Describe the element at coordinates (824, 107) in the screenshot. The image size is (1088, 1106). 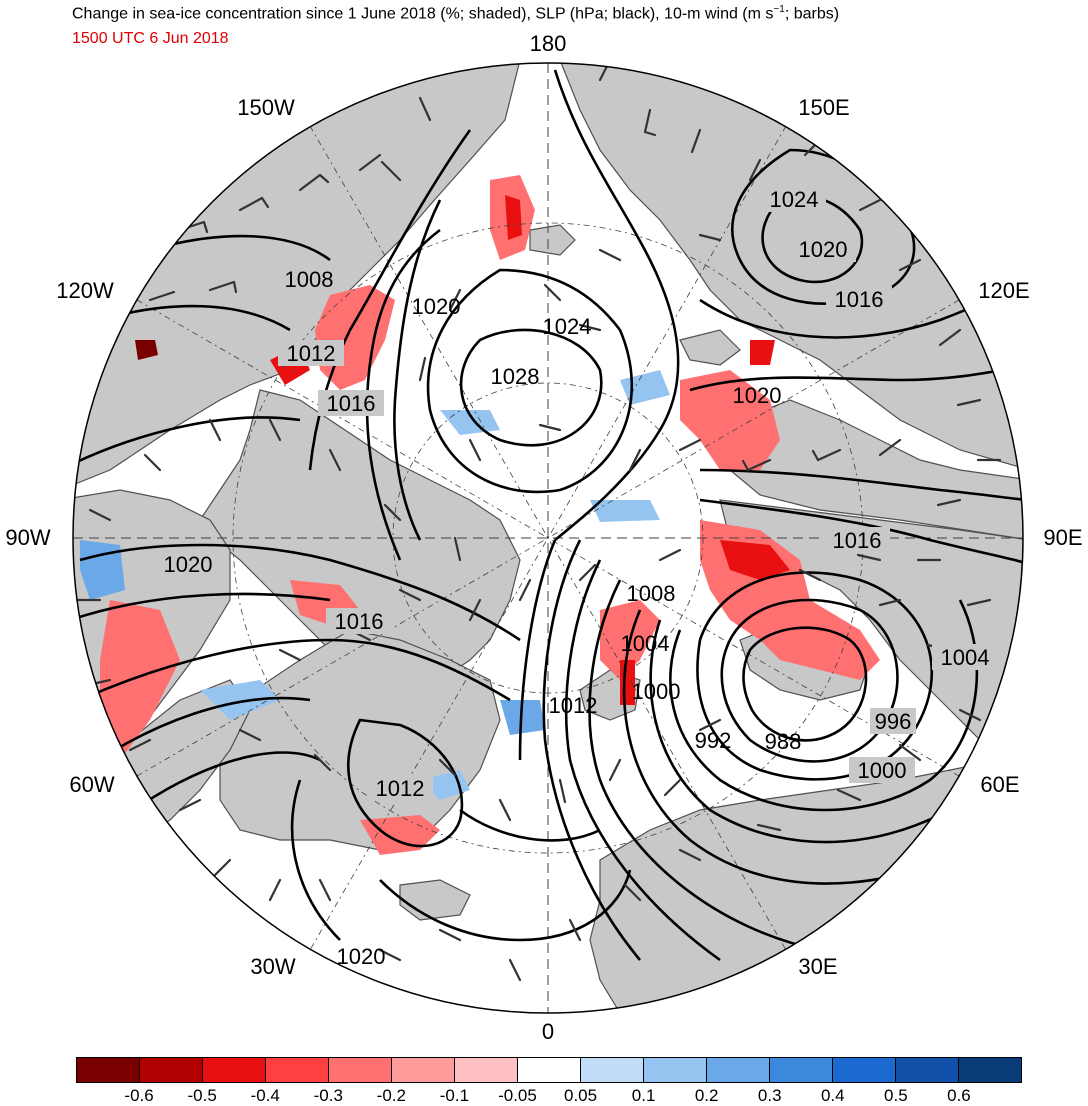
I see `longitude-label-150e: 150E` at that location.